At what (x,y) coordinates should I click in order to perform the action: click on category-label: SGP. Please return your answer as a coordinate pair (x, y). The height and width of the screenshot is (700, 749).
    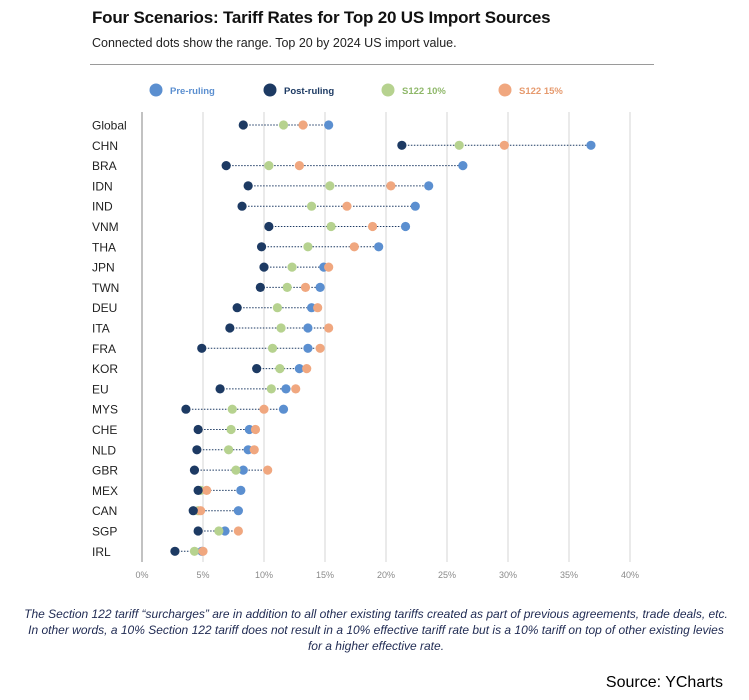
    Looking at the image, I should click on (104, 532).